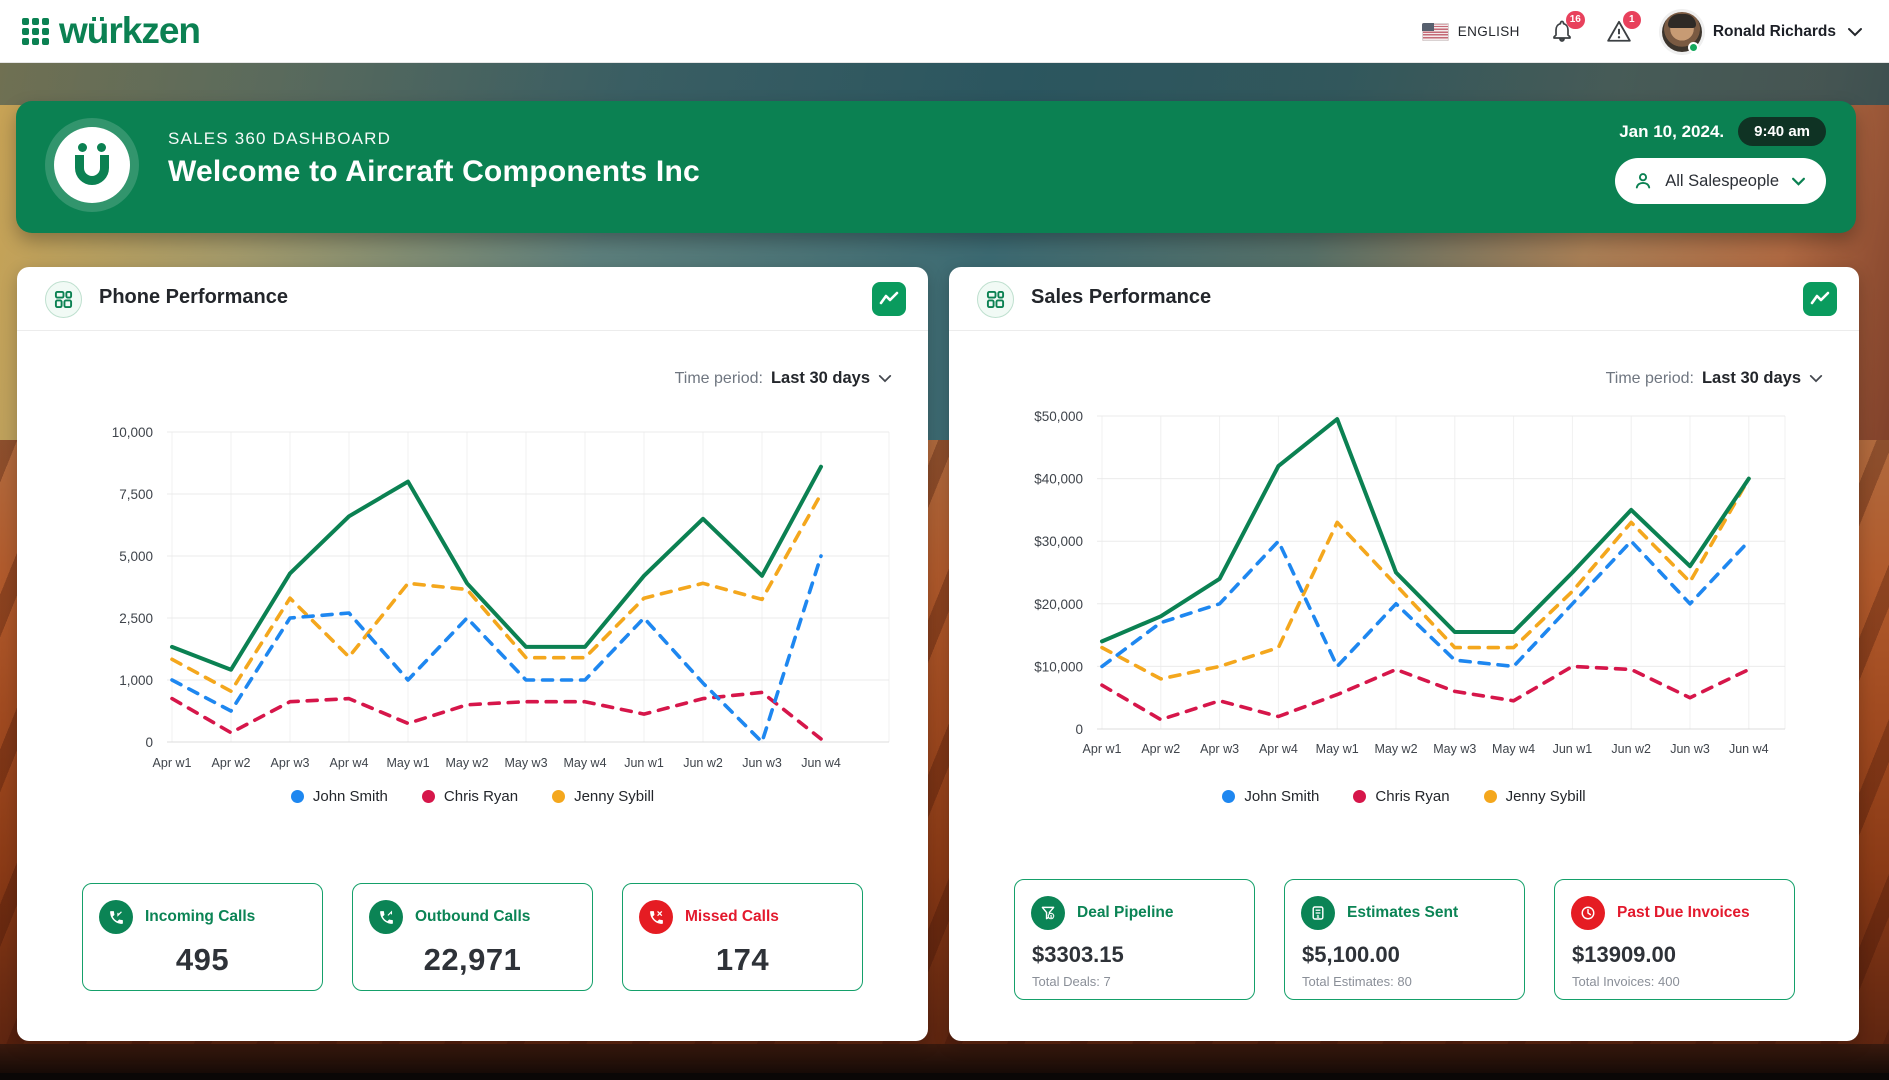 The image size is (1889, 1080). I want to click on user-menu: Ronald Richards, so click(1762, 32).